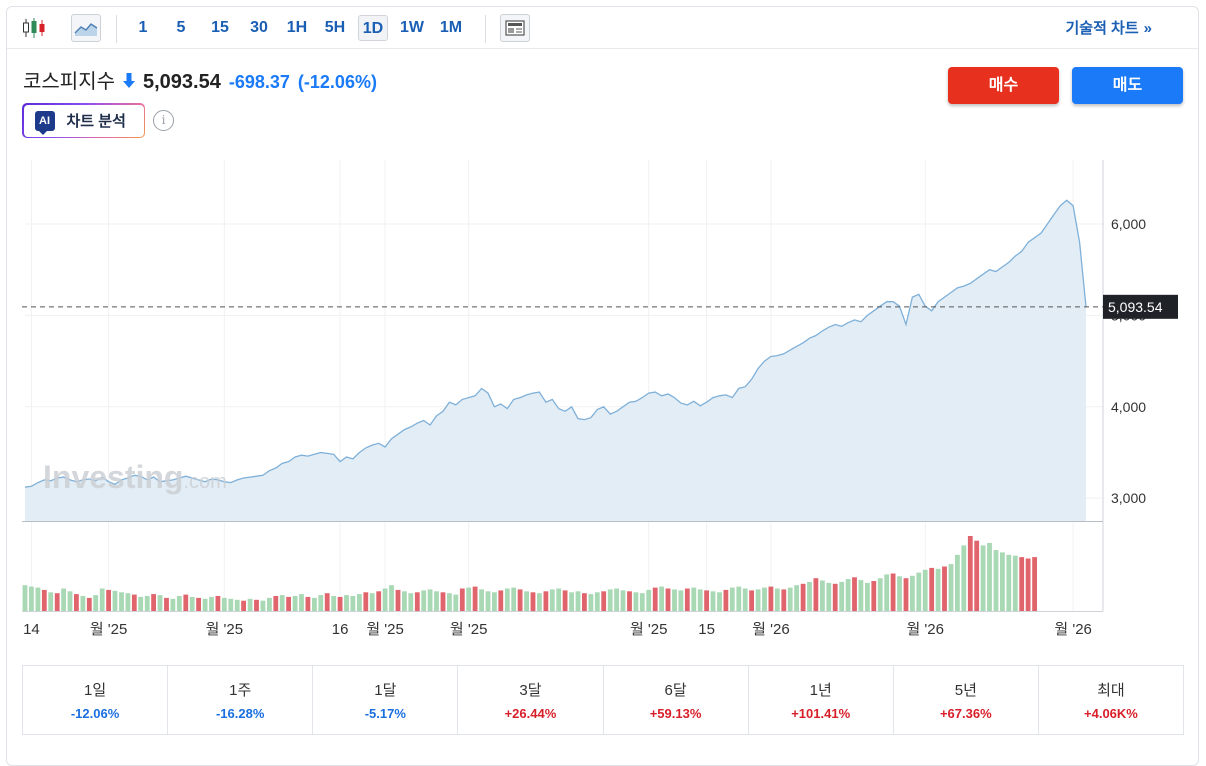  I want to click on toolbar-divider, so click(485, 29).